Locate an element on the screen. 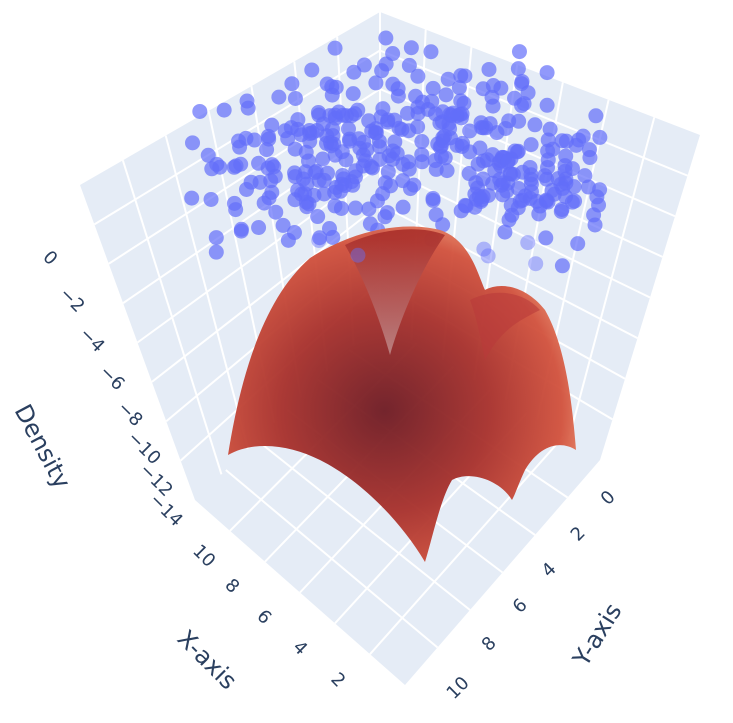 The height and width of the screenshot is (723, 733). y-tick-label: 0 is located at coordinates (608, 498).